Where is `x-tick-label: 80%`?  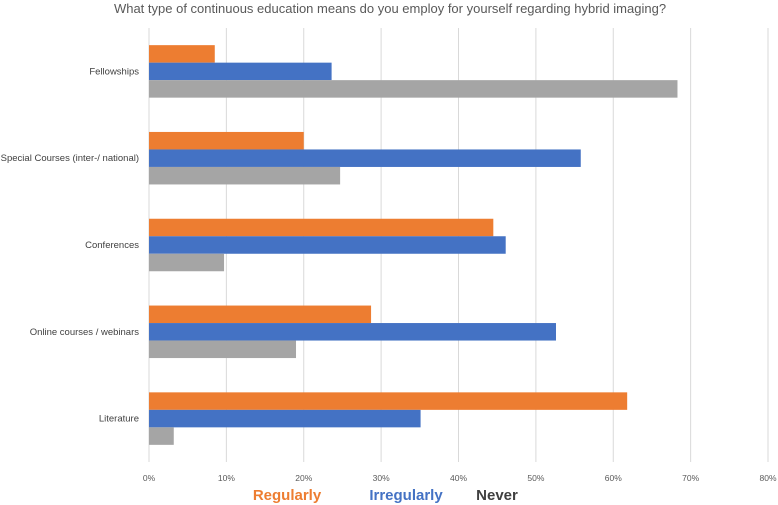
x-tick-label: 80% is located at coordinates (767, 478).